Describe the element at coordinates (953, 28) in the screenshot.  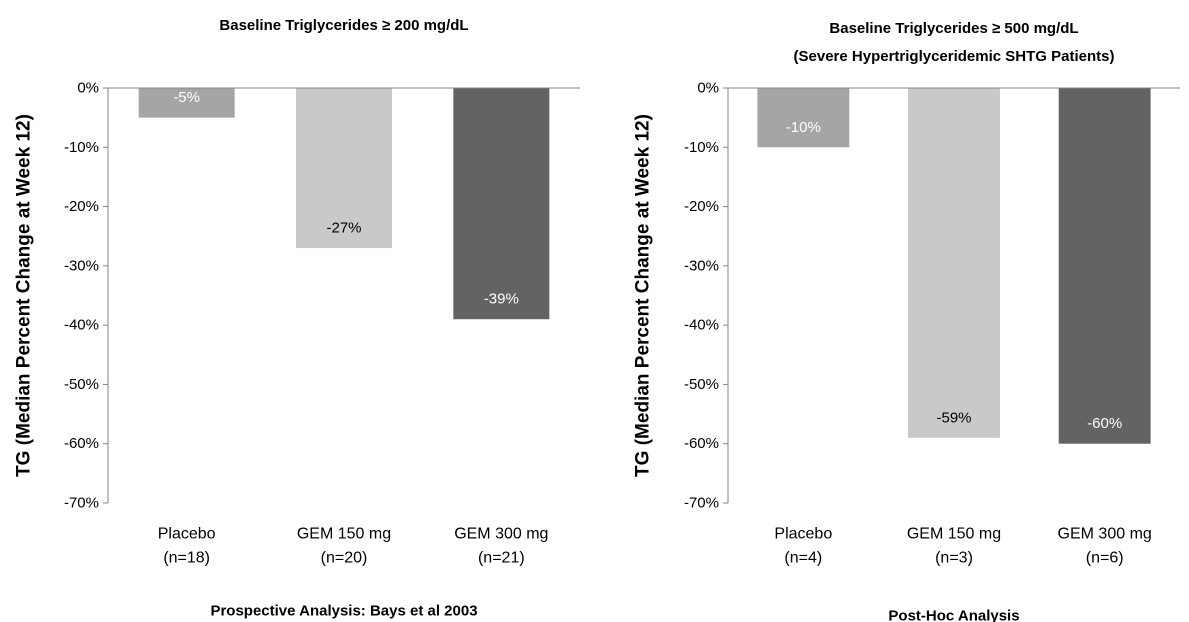
I see `chart-title: Baseline Triglycerides ≥ 500 mg/dL` at that location.